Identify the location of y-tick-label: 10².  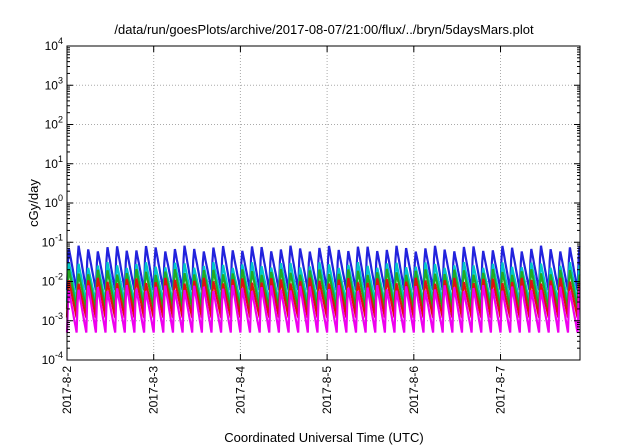
(54, 123).